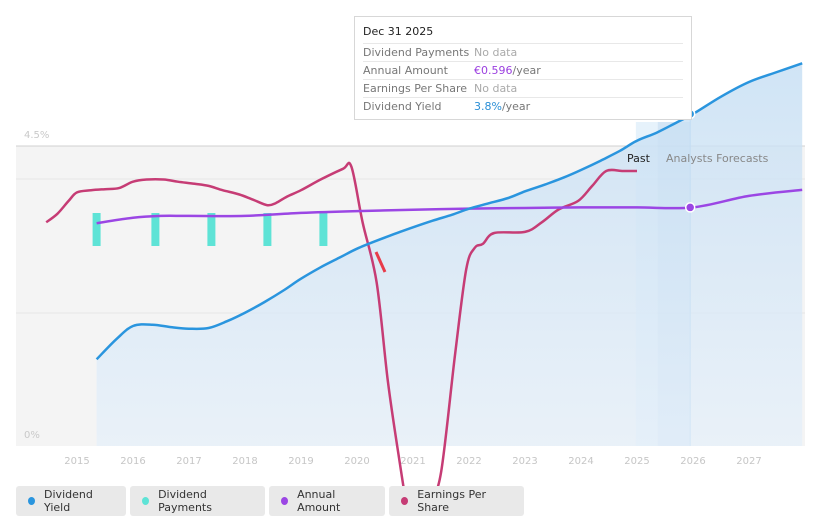  Describe the element at coordinates (300, 461) in the screenshot. I see `x-tick-label: 2019` at that location.